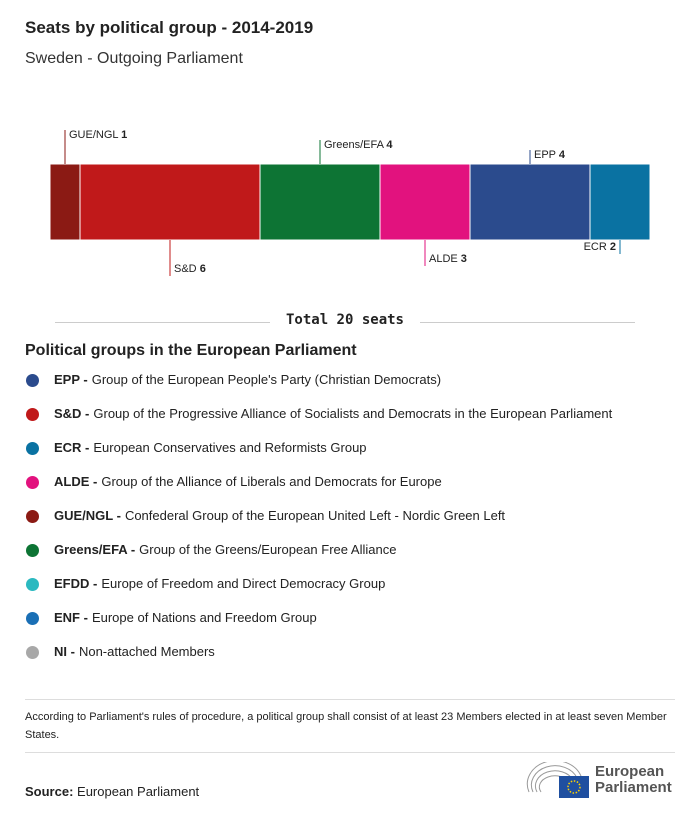 The height and width of the screenshot is (818, 700). What do you see at coordinates (72, 447) in the screenshot?
I see `legend-abbr: ECR -` at bounding box center [72, 447].